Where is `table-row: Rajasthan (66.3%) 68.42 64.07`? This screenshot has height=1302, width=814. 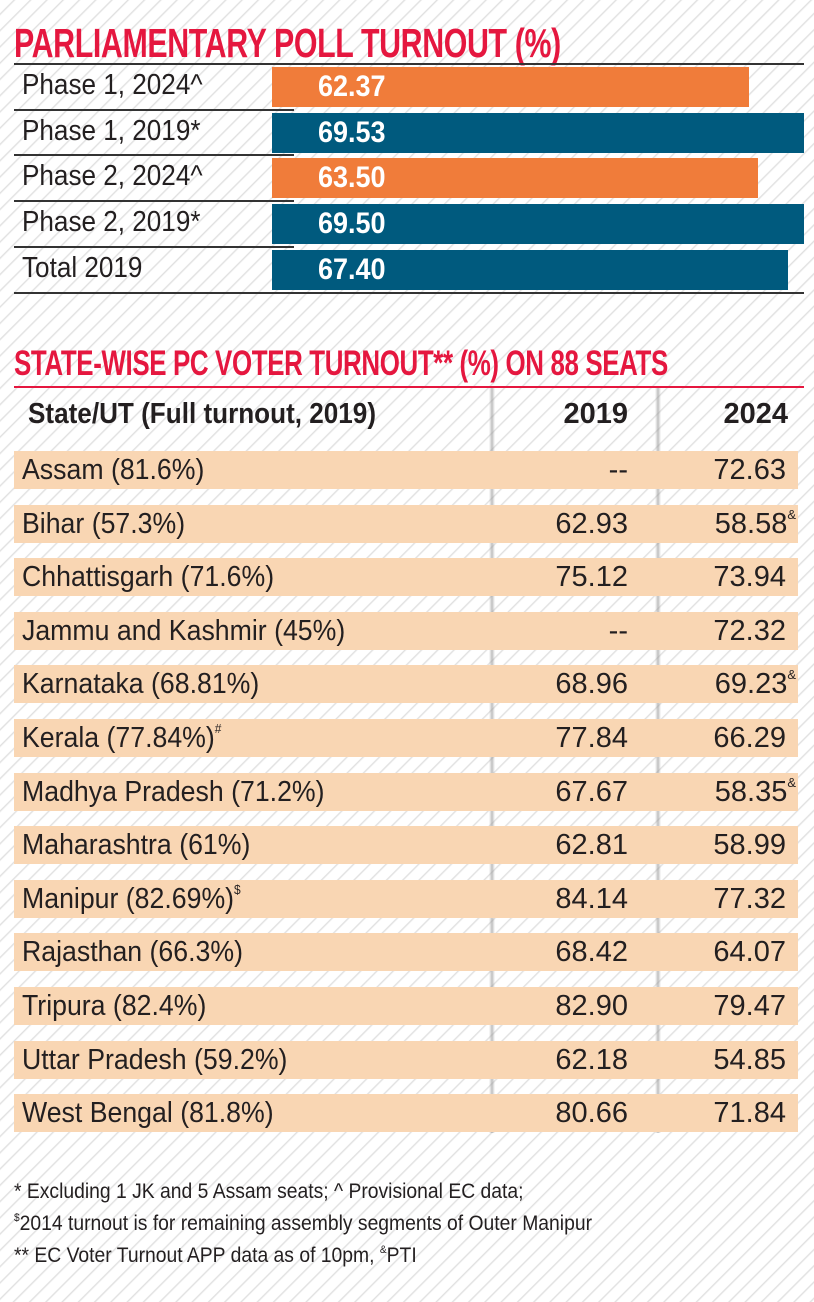 table-row: Rajasthan (66.3%) 68.42 64.07 is located at coordinates (406, 952).